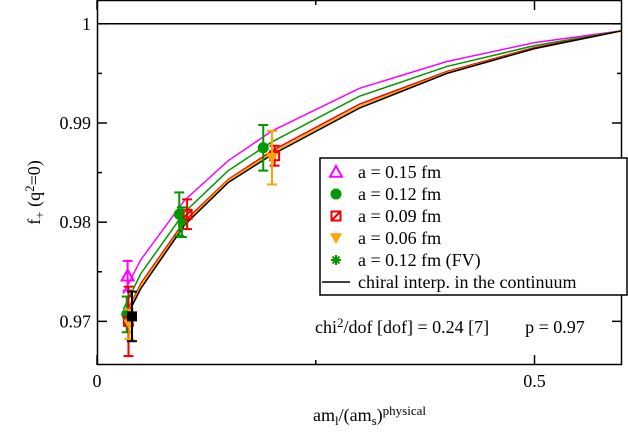 Image resolution: width=628 pixels, height=441 pixels. I want to click on y-tick-label: 0.97, so click(76, 321).